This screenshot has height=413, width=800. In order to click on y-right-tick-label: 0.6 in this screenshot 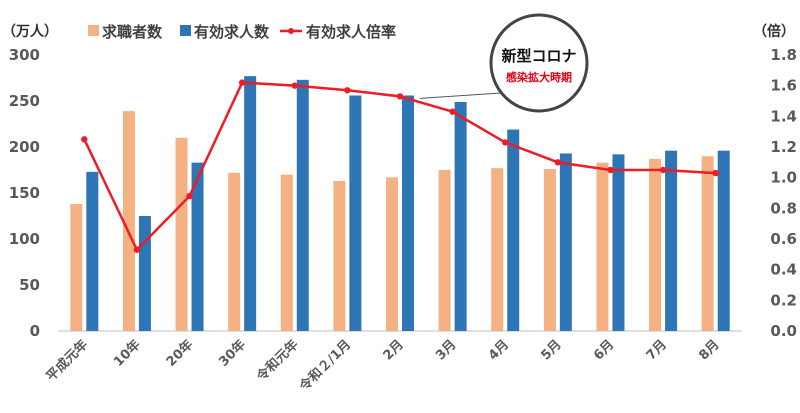, I will do `click(783, 239)`.